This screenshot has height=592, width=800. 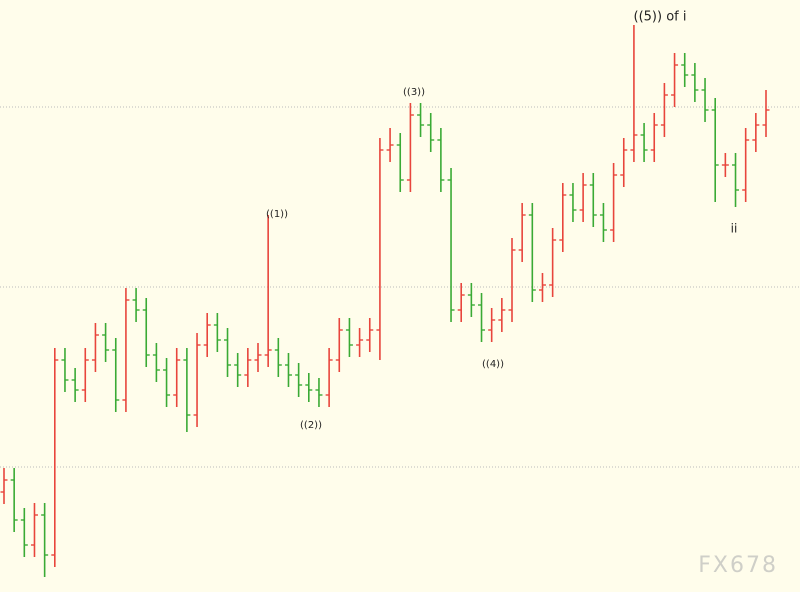 What do you see at coordinates (734, 229) in the screenshot?
I see `wave-label: ii` at bounding box center [734, 229].